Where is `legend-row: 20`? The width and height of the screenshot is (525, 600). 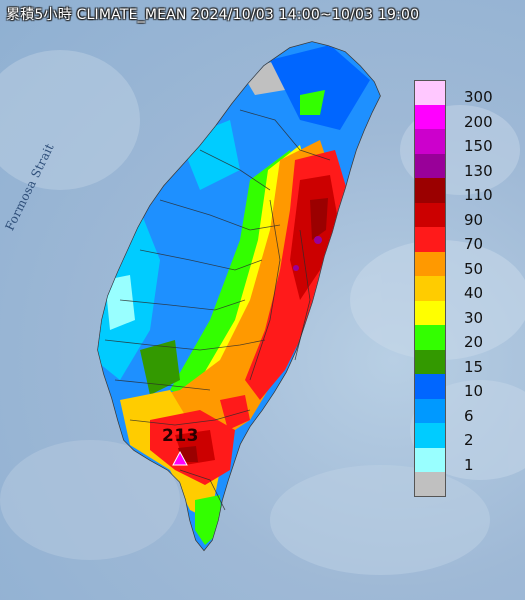
legend-row: 20 is located at coordinates (464, 338).